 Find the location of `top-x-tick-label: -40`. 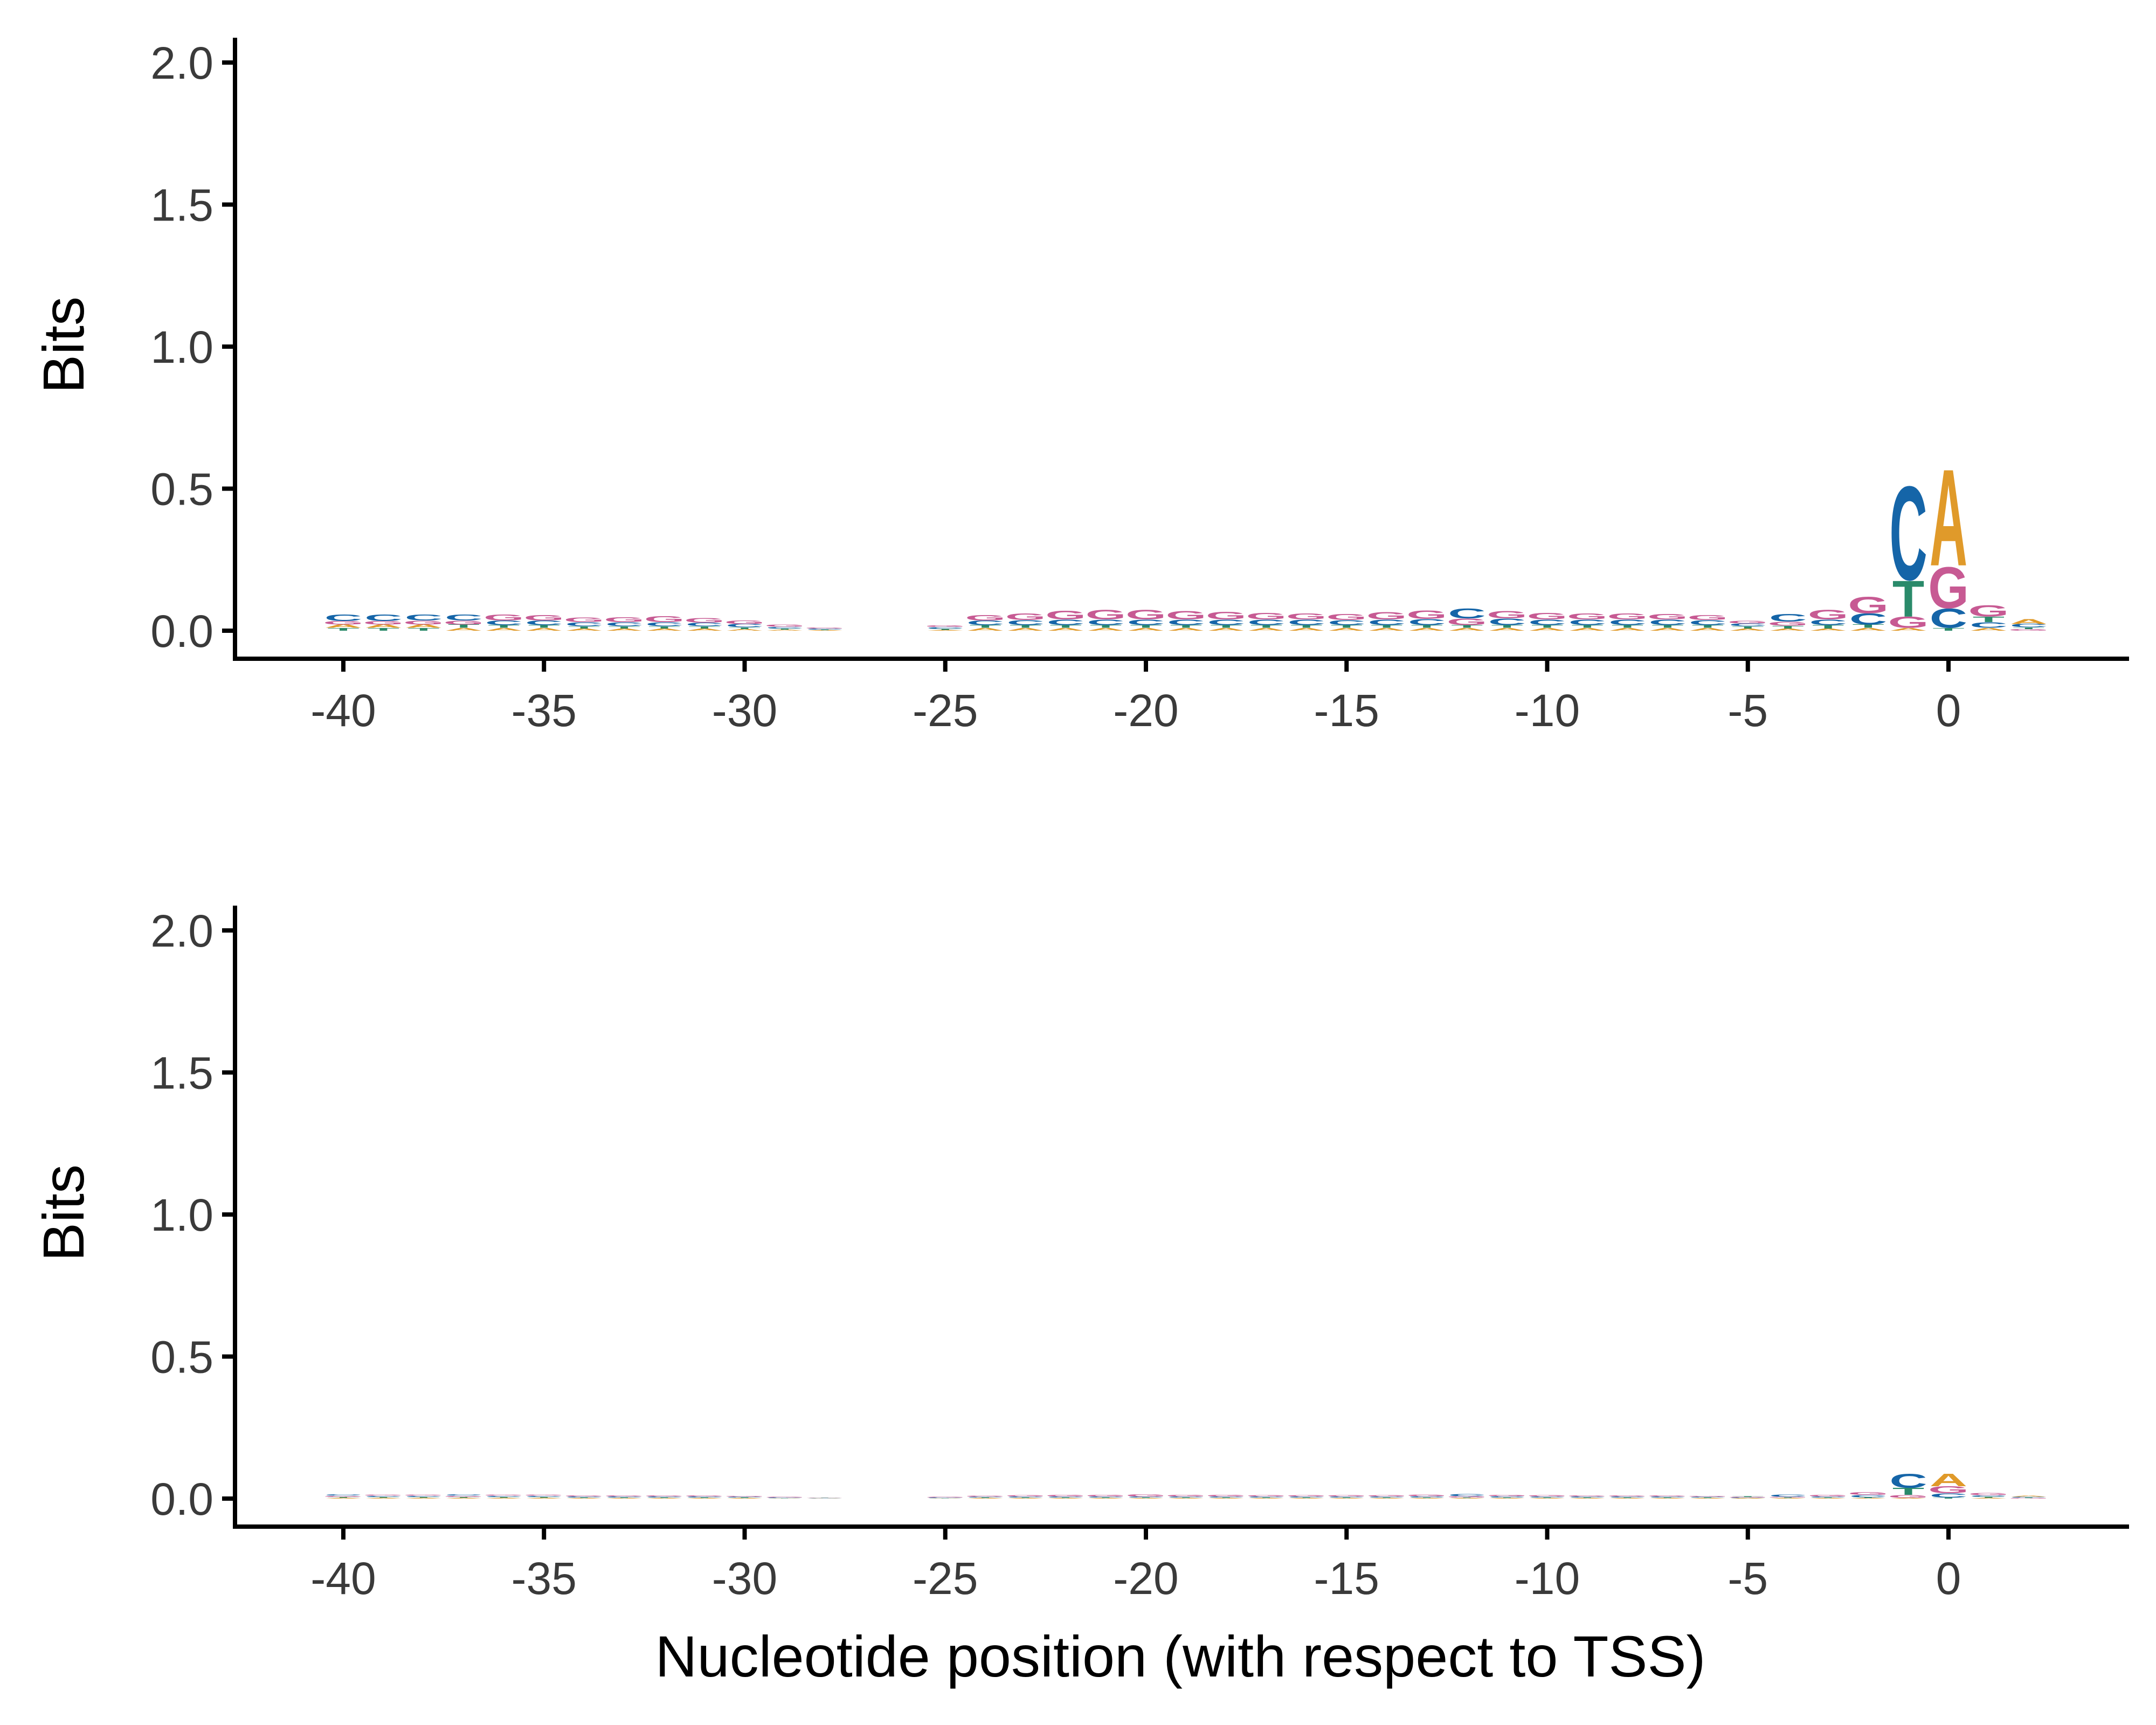

top-x-tick-label: -40 is located at coordinates (343, 711).